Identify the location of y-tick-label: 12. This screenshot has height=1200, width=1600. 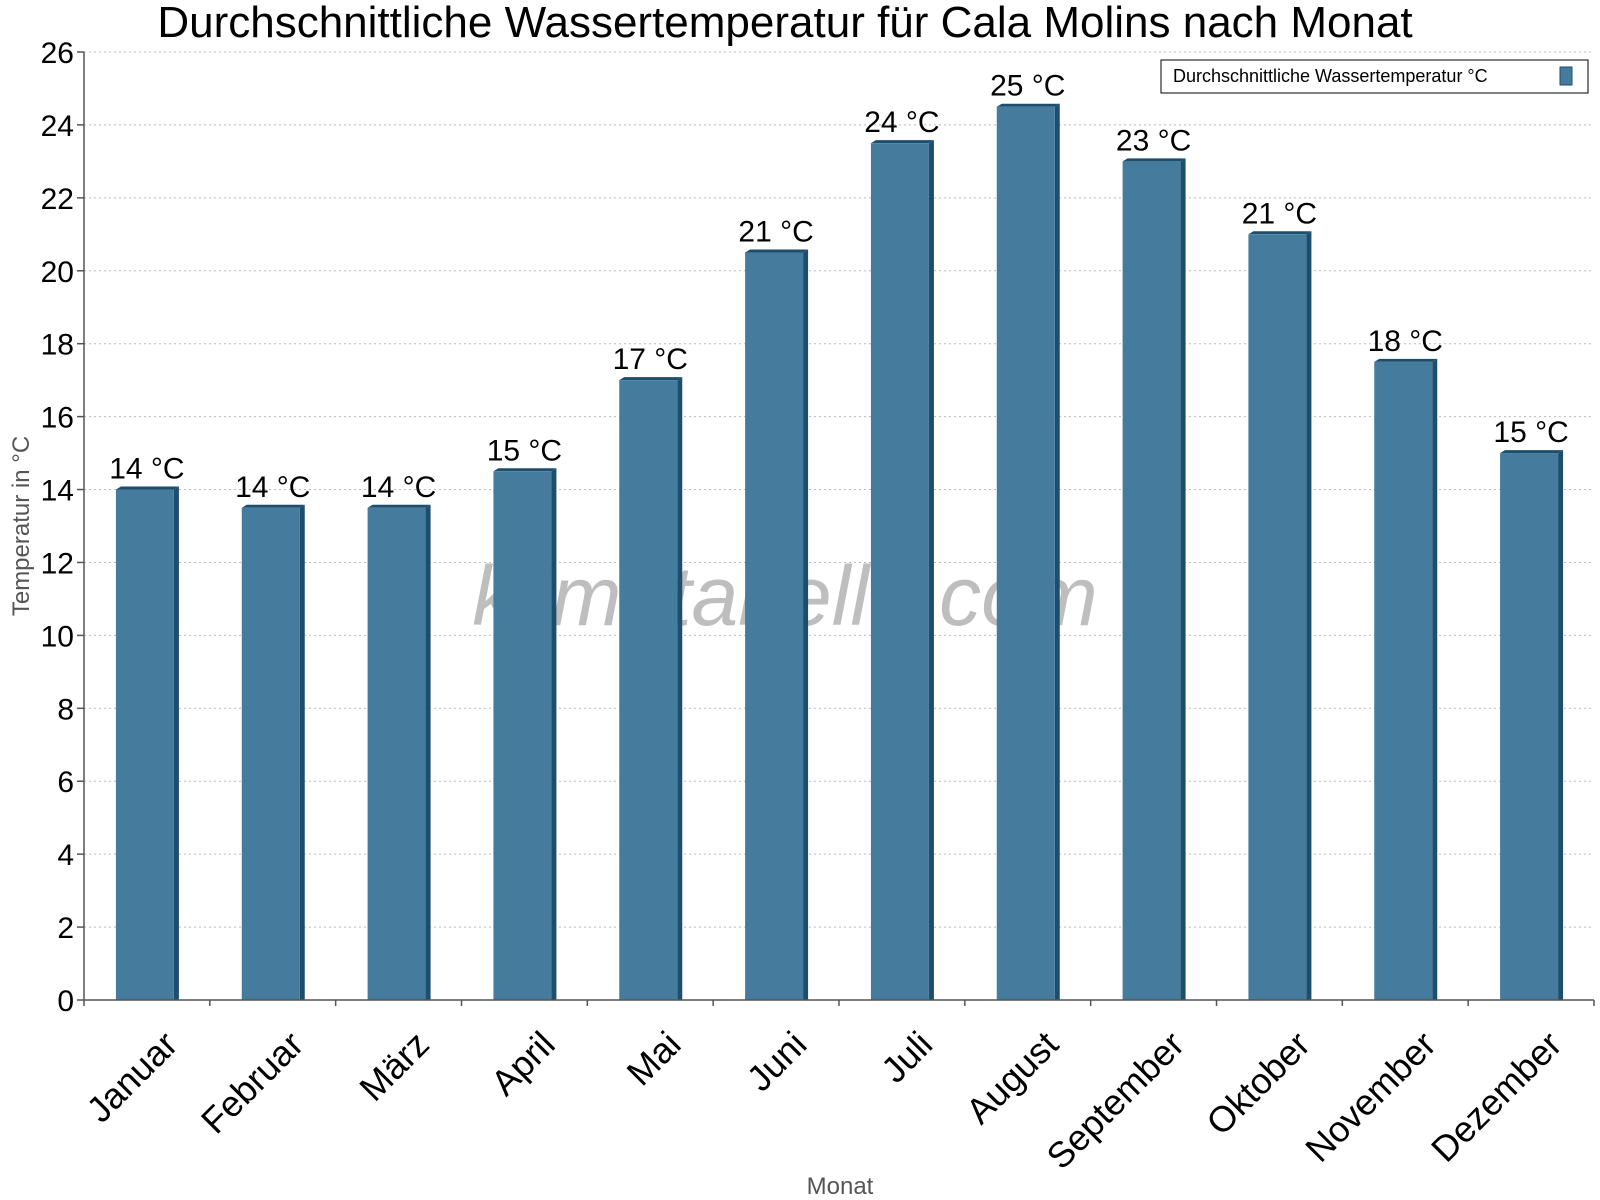
(57, 563).